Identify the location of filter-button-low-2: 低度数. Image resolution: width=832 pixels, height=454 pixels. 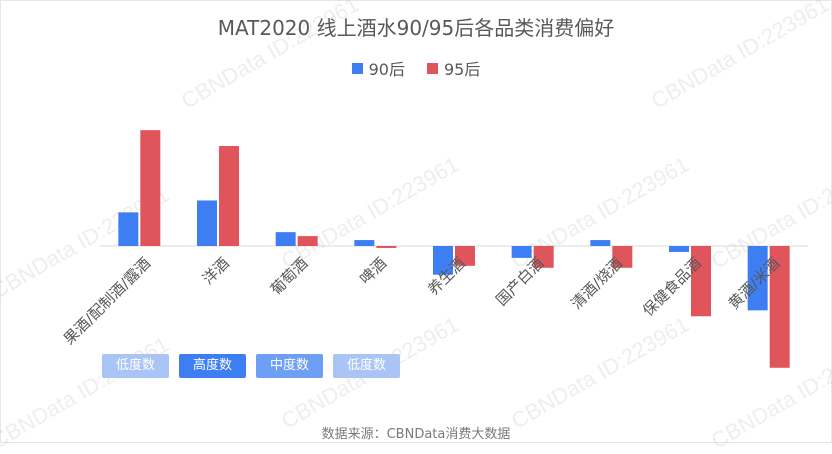
(366, 366).